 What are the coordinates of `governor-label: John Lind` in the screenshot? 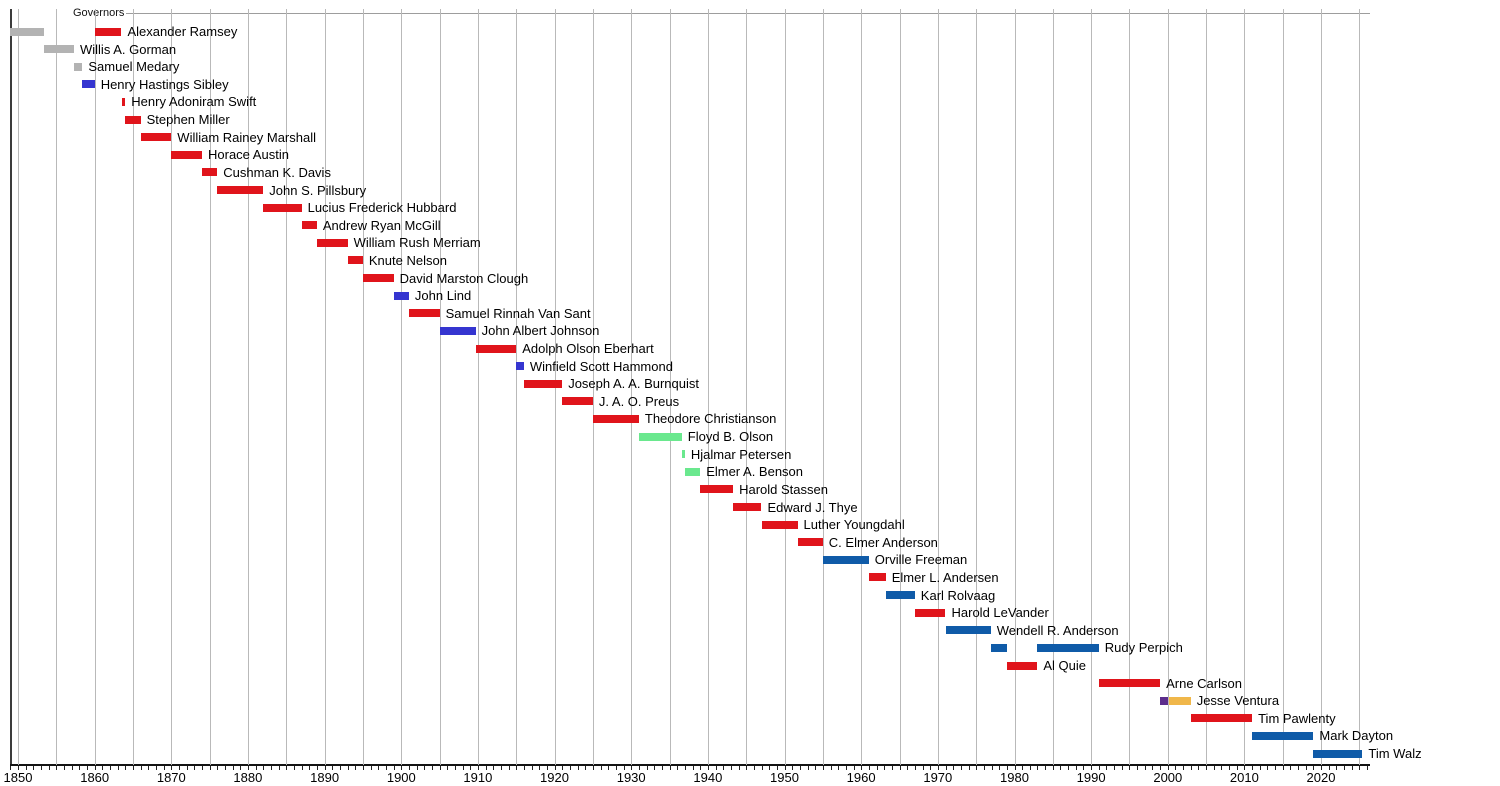 It's located at (443, 296).